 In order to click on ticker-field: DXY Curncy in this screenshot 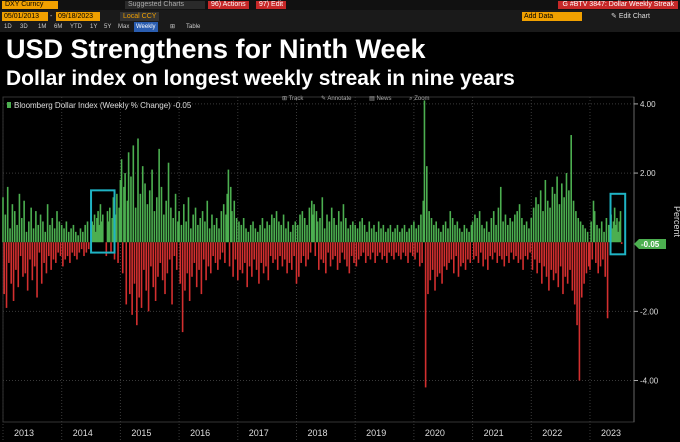, I will do `click(30, 5)`.